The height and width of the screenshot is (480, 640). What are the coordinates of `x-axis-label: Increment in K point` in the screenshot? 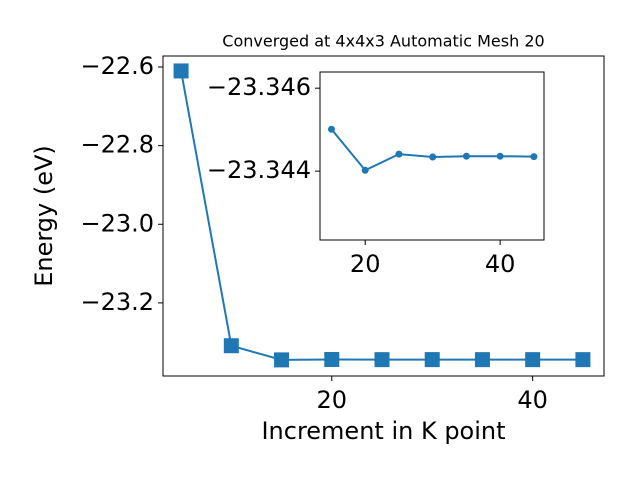 It's located at (383, 431).